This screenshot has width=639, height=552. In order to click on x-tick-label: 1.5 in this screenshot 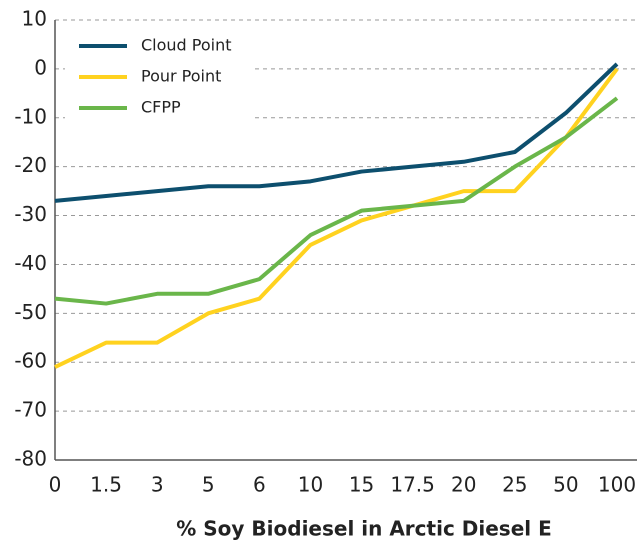, I will do `click(106, 485)`.